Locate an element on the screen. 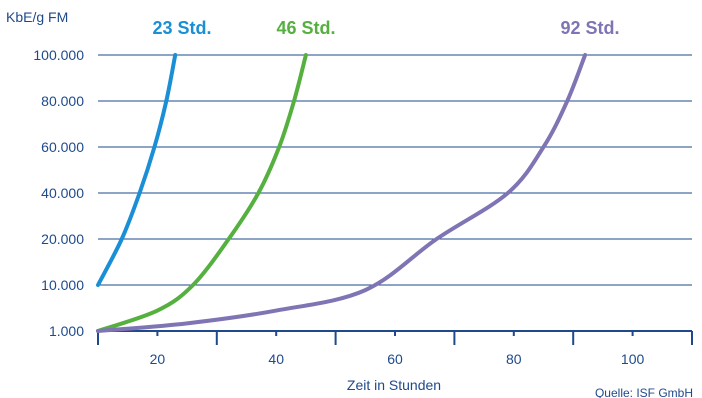 Image resolution: width=702 pixels, height=398 pixels. series-label: 23 Std. is located at coordinates (181, 28).